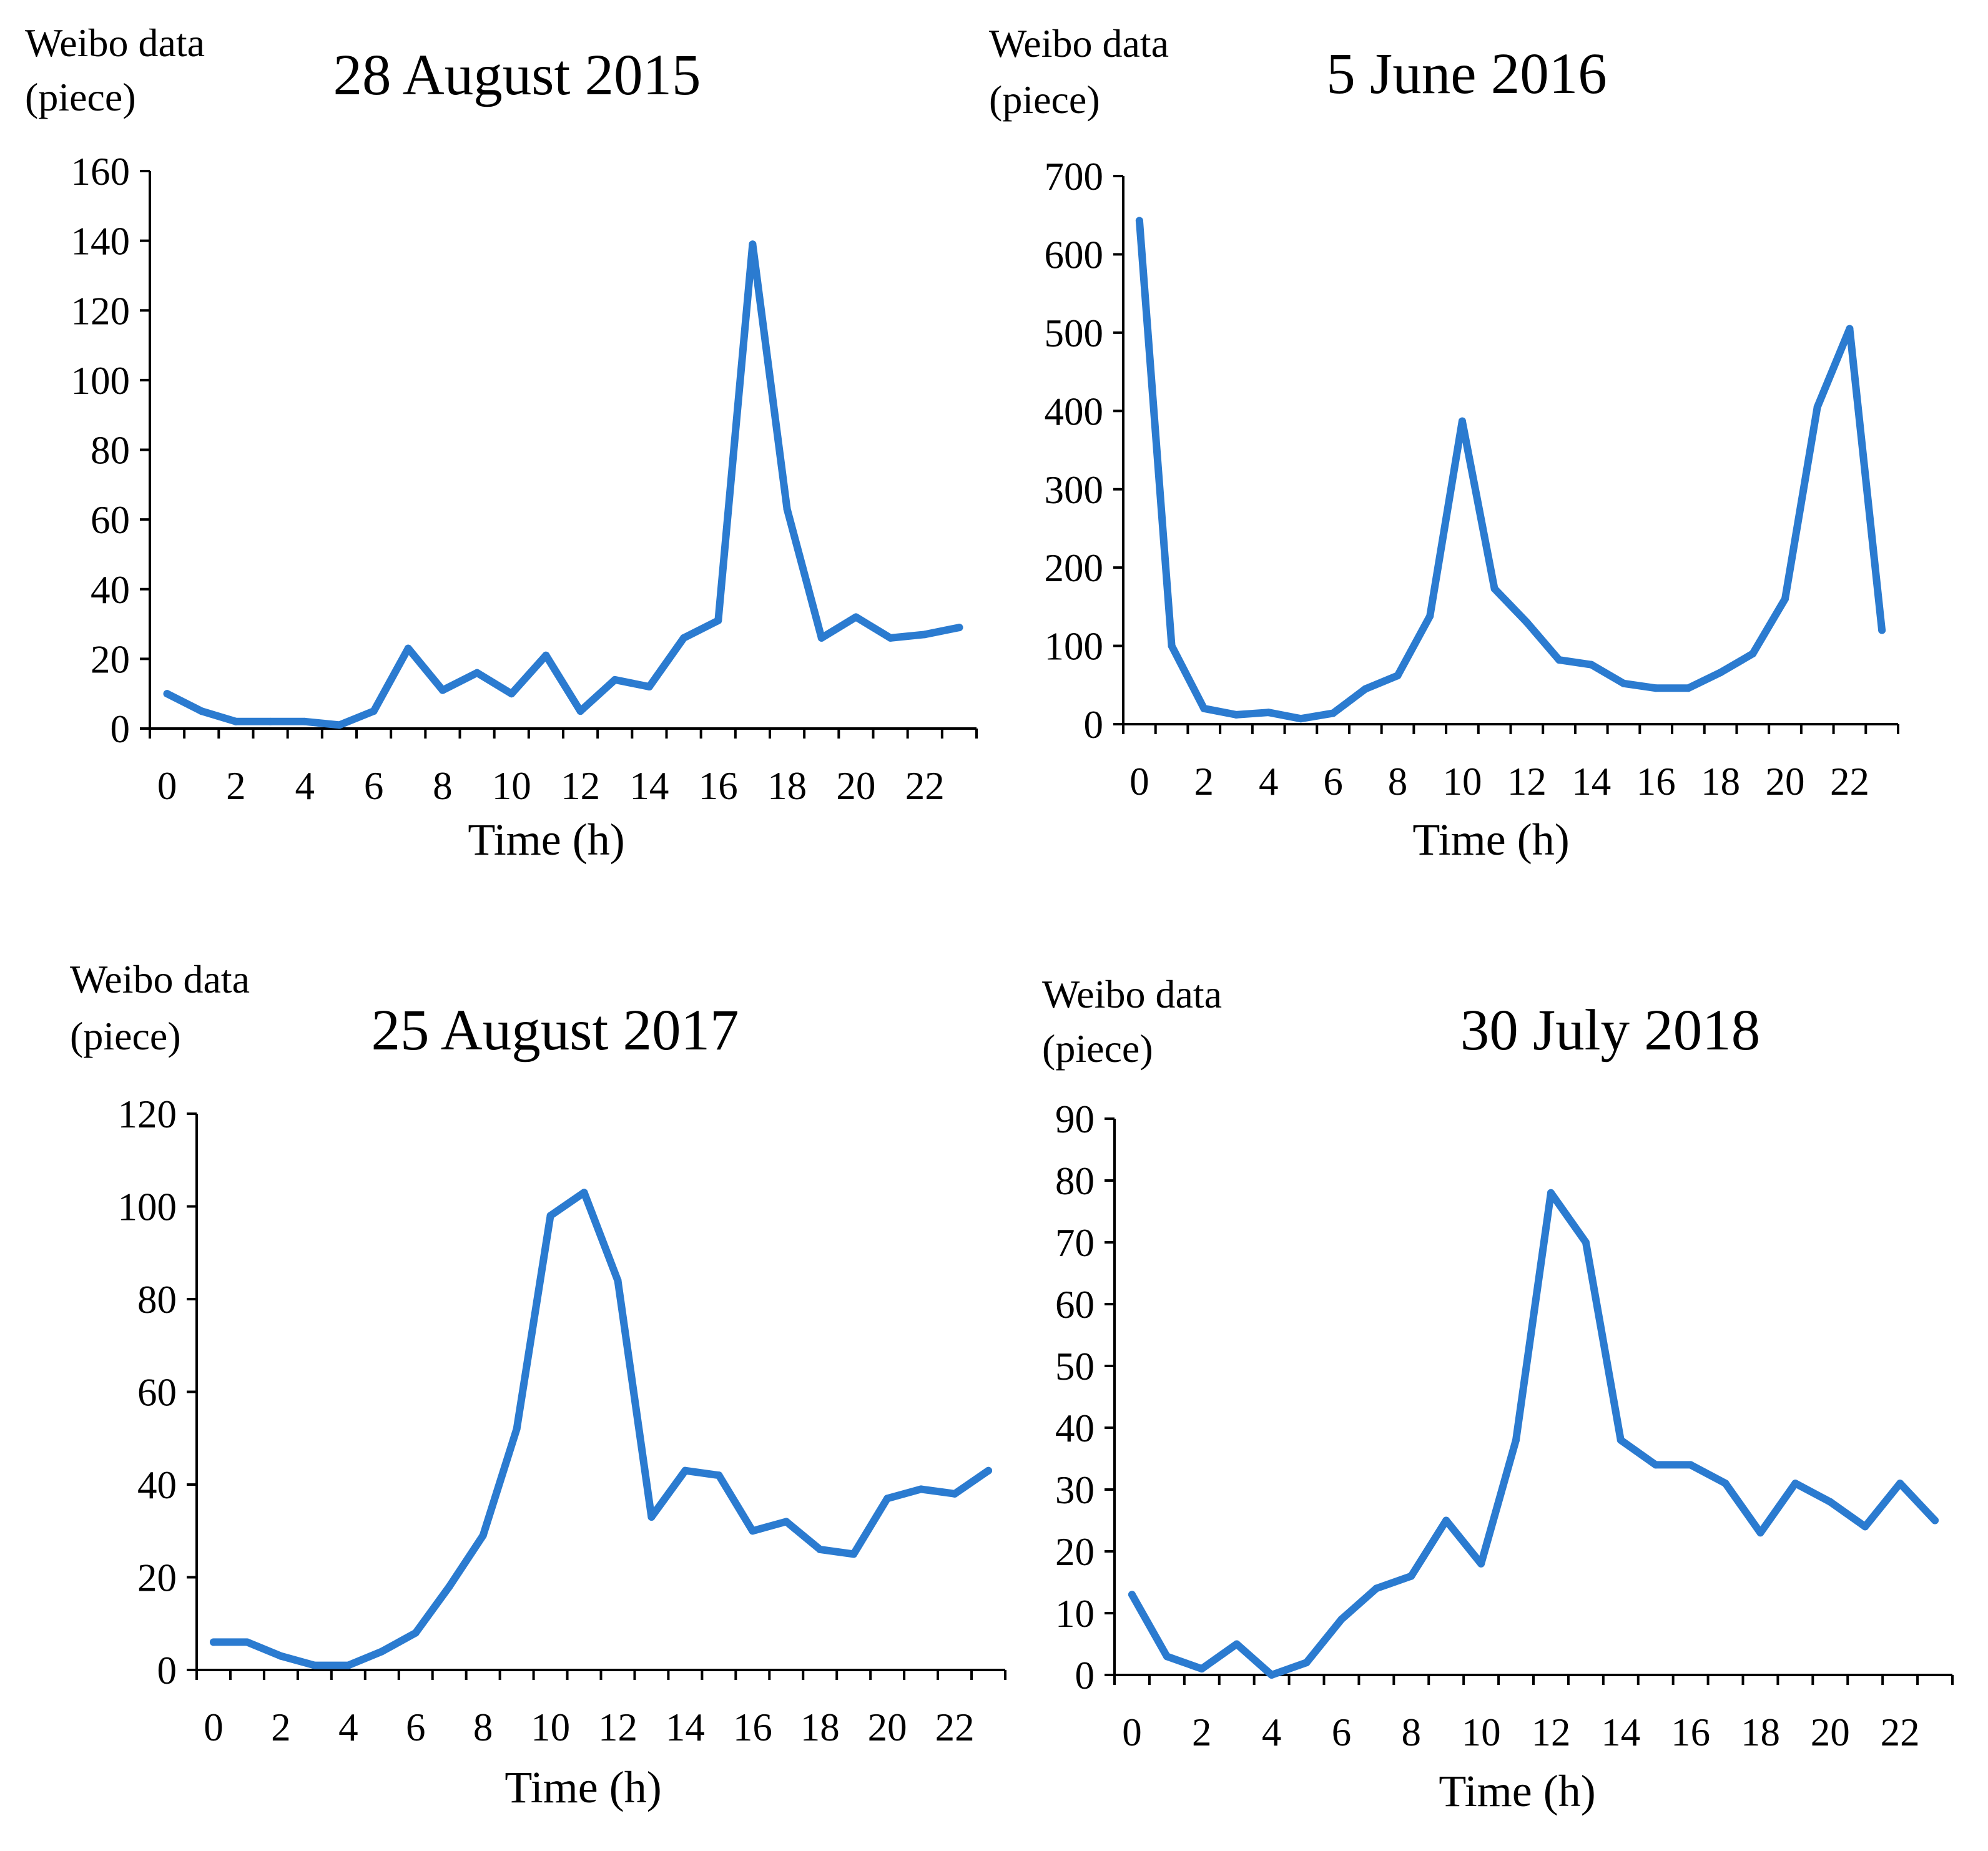  Describe the element at coordinates (483, 1727) in the screenshot. I see `x-tick-label: 8` at that location.